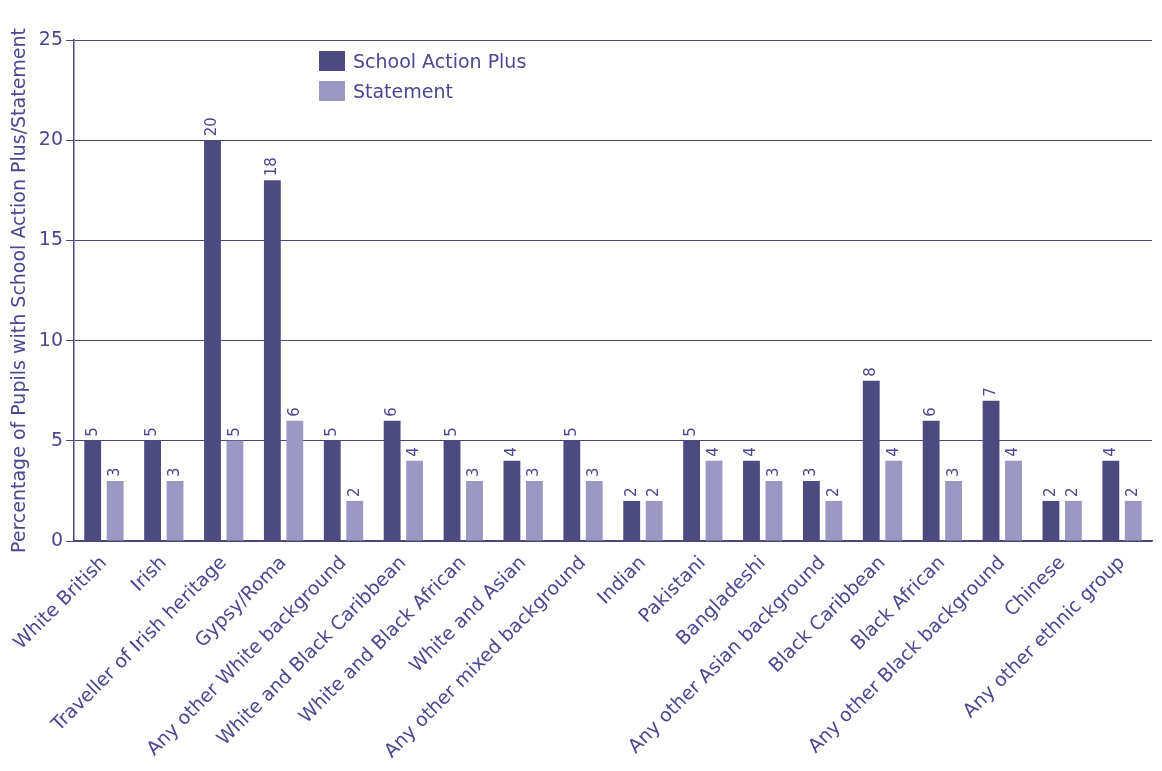 Image resolution: width=1162 pixels, height=771 pixels. I want to click on y-tick-label: 25, so click(50, 37).